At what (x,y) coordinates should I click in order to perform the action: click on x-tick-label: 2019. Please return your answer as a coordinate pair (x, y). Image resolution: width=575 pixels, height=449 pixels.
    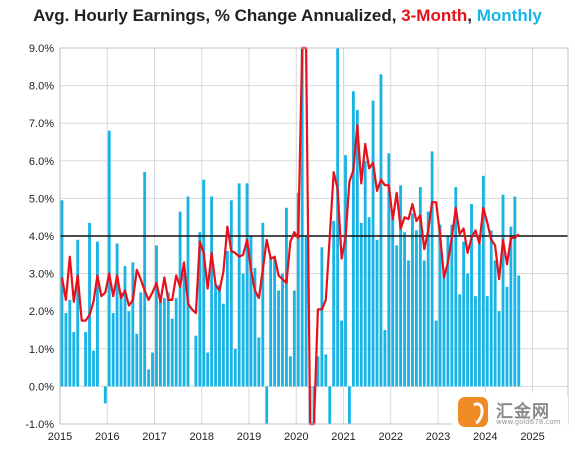
    Looking at the image, I should click on (249, 437).